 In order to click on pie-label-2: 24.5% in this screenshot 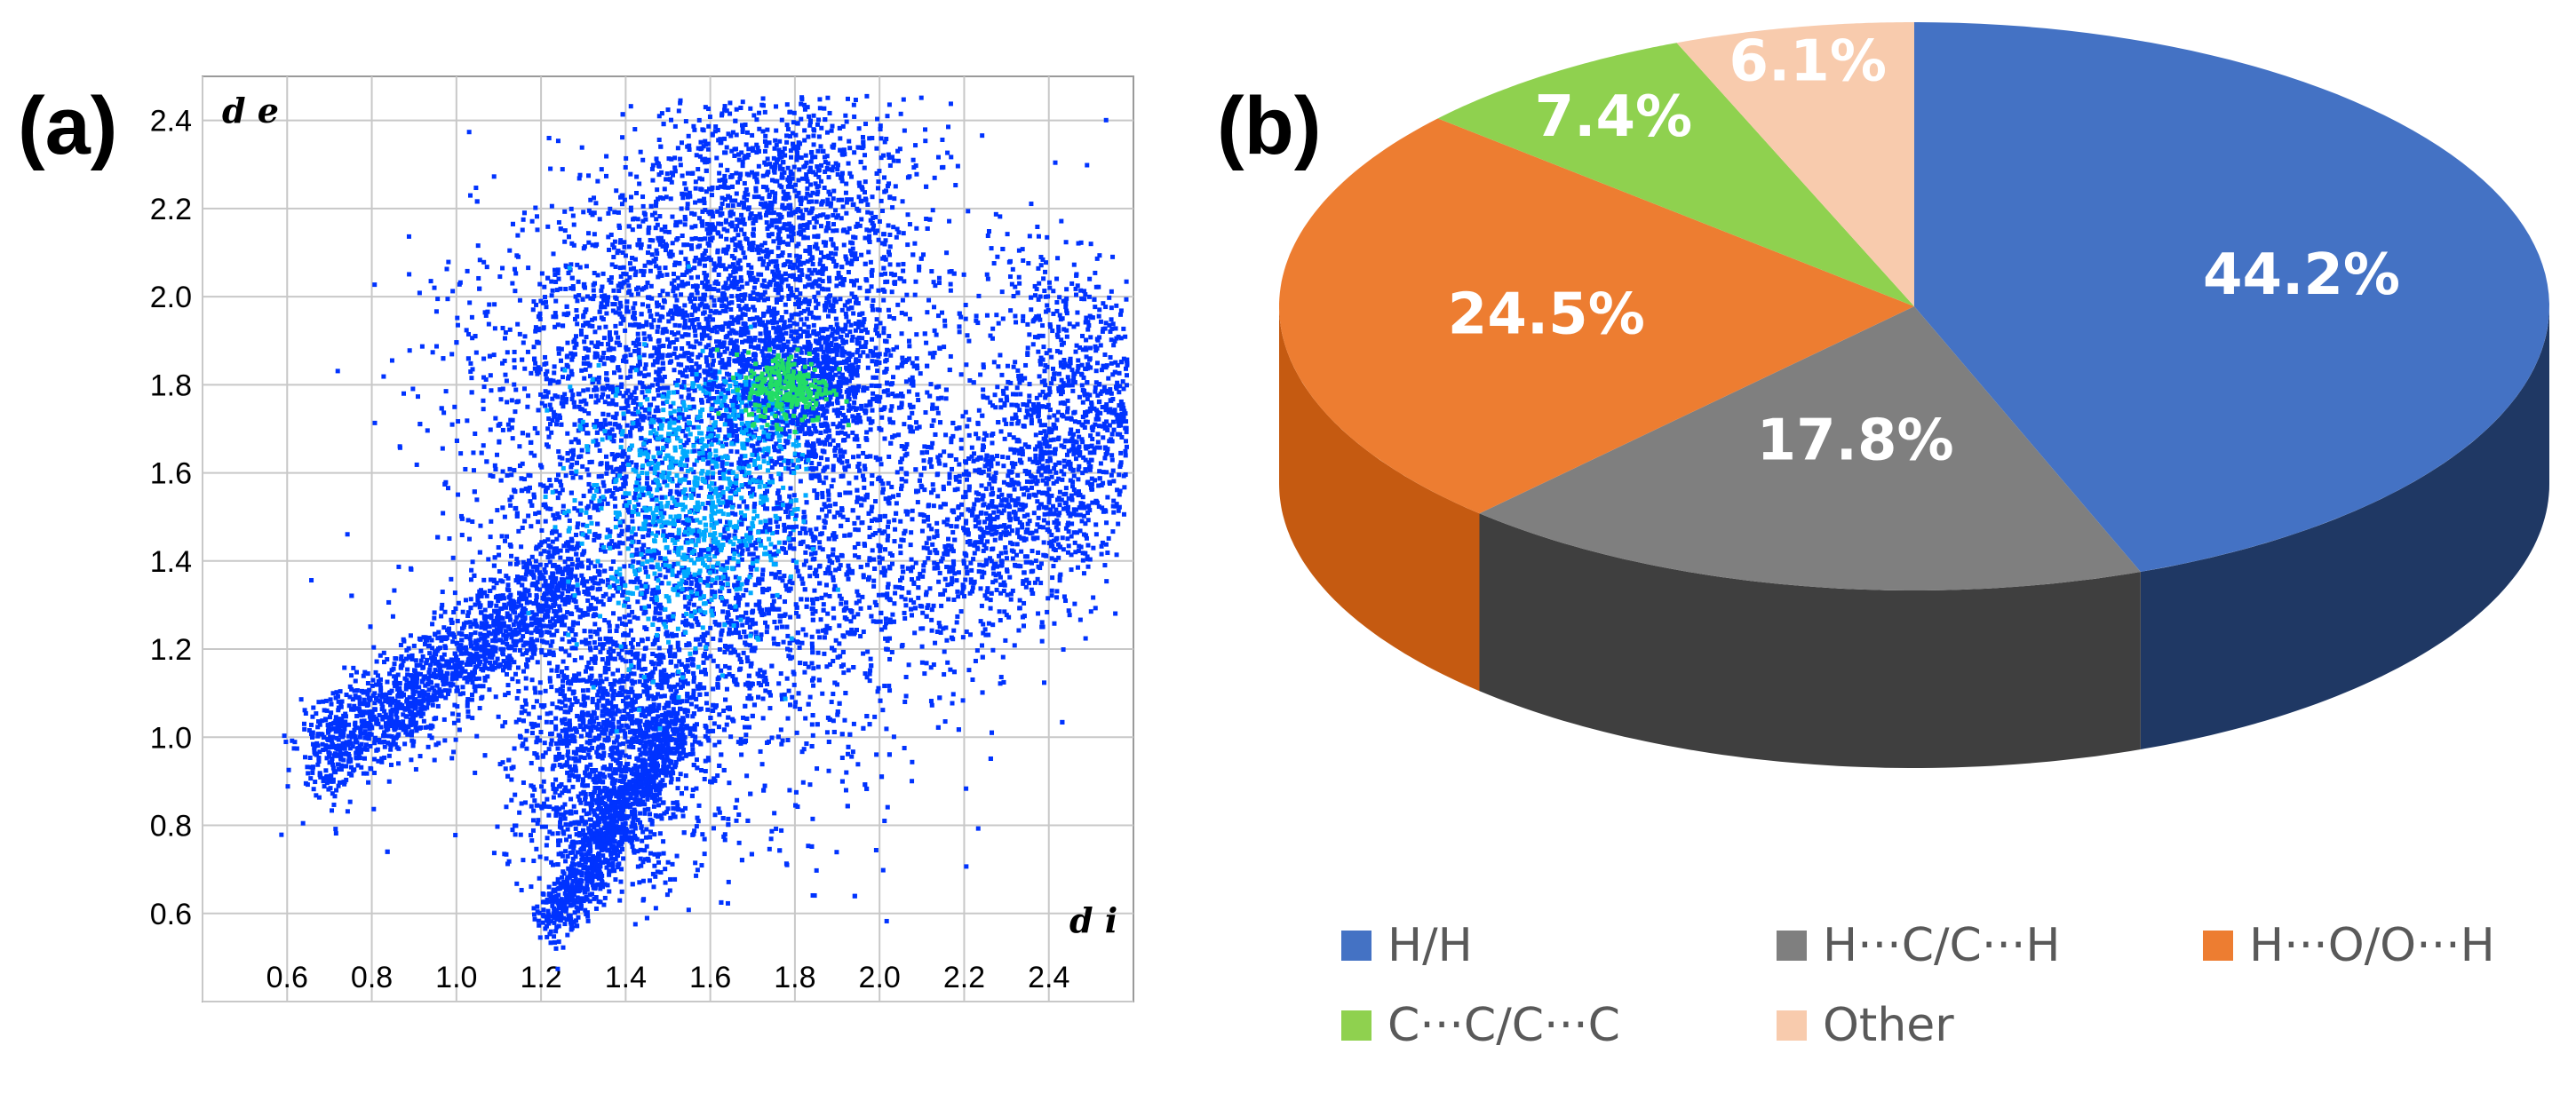, I will do `click(1546, 315)`.